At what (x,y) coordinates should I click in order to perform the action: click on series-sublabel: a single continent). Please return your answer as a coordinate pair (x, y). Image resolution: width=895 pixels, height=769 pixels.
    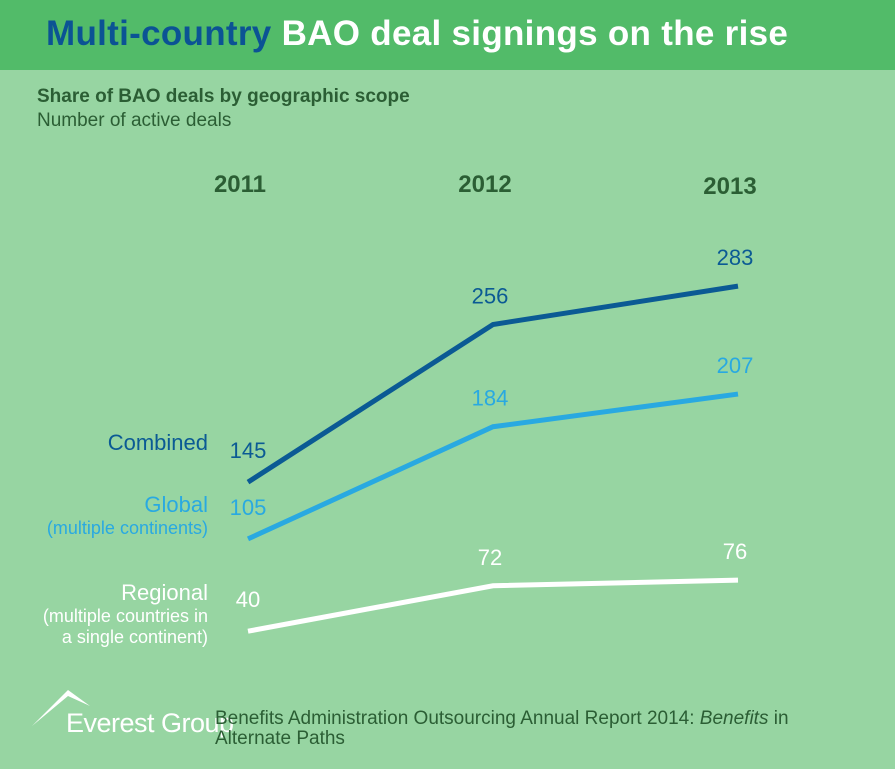
    Looking at the image, I should click on (135, 637).